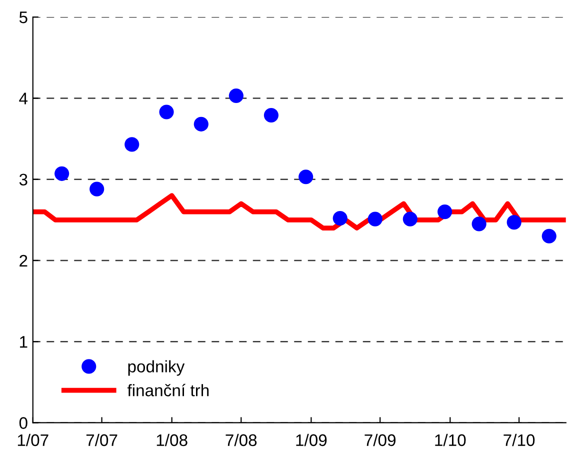 The image size is (567, 461). What do you see at coordinates (23, 98) in the screenshot?
I see `y-tick-label: 4` at bounding box center [23, 98].